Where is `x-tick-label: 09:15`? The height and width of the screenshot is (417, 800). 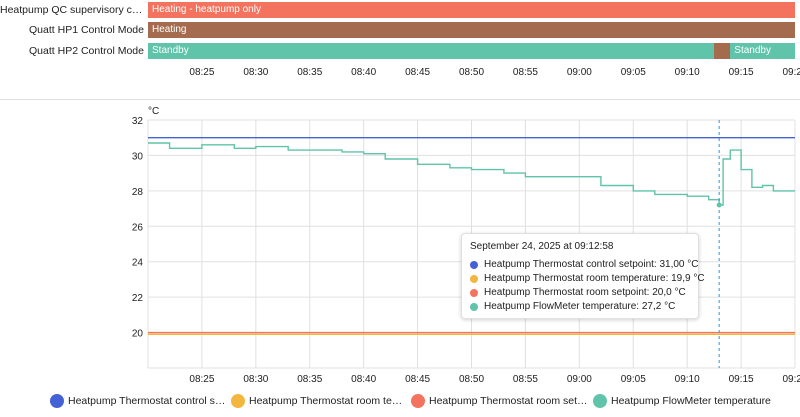 x-tick-label: 09:15 is located at coordinates (741, 379).